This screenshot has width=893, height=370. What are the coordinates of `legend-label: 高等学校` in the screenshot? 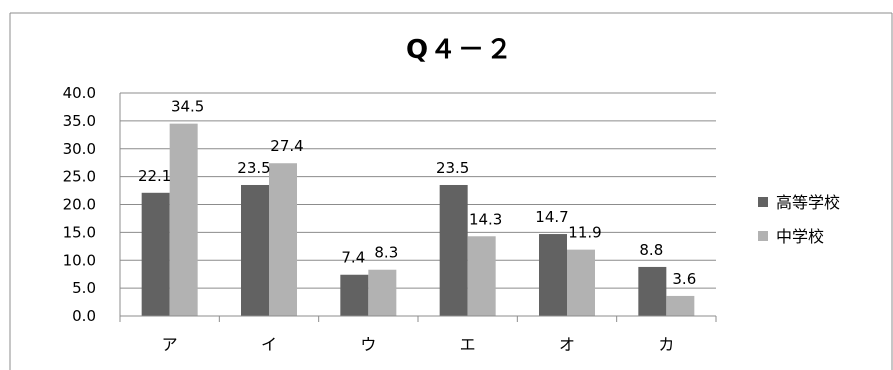 It's located at (808, 202).